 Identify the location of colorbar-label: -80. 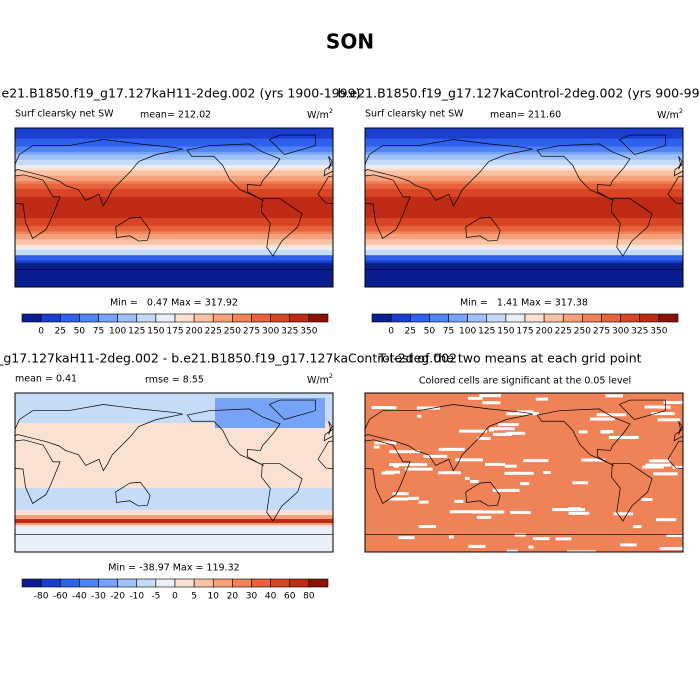
(41, 597).